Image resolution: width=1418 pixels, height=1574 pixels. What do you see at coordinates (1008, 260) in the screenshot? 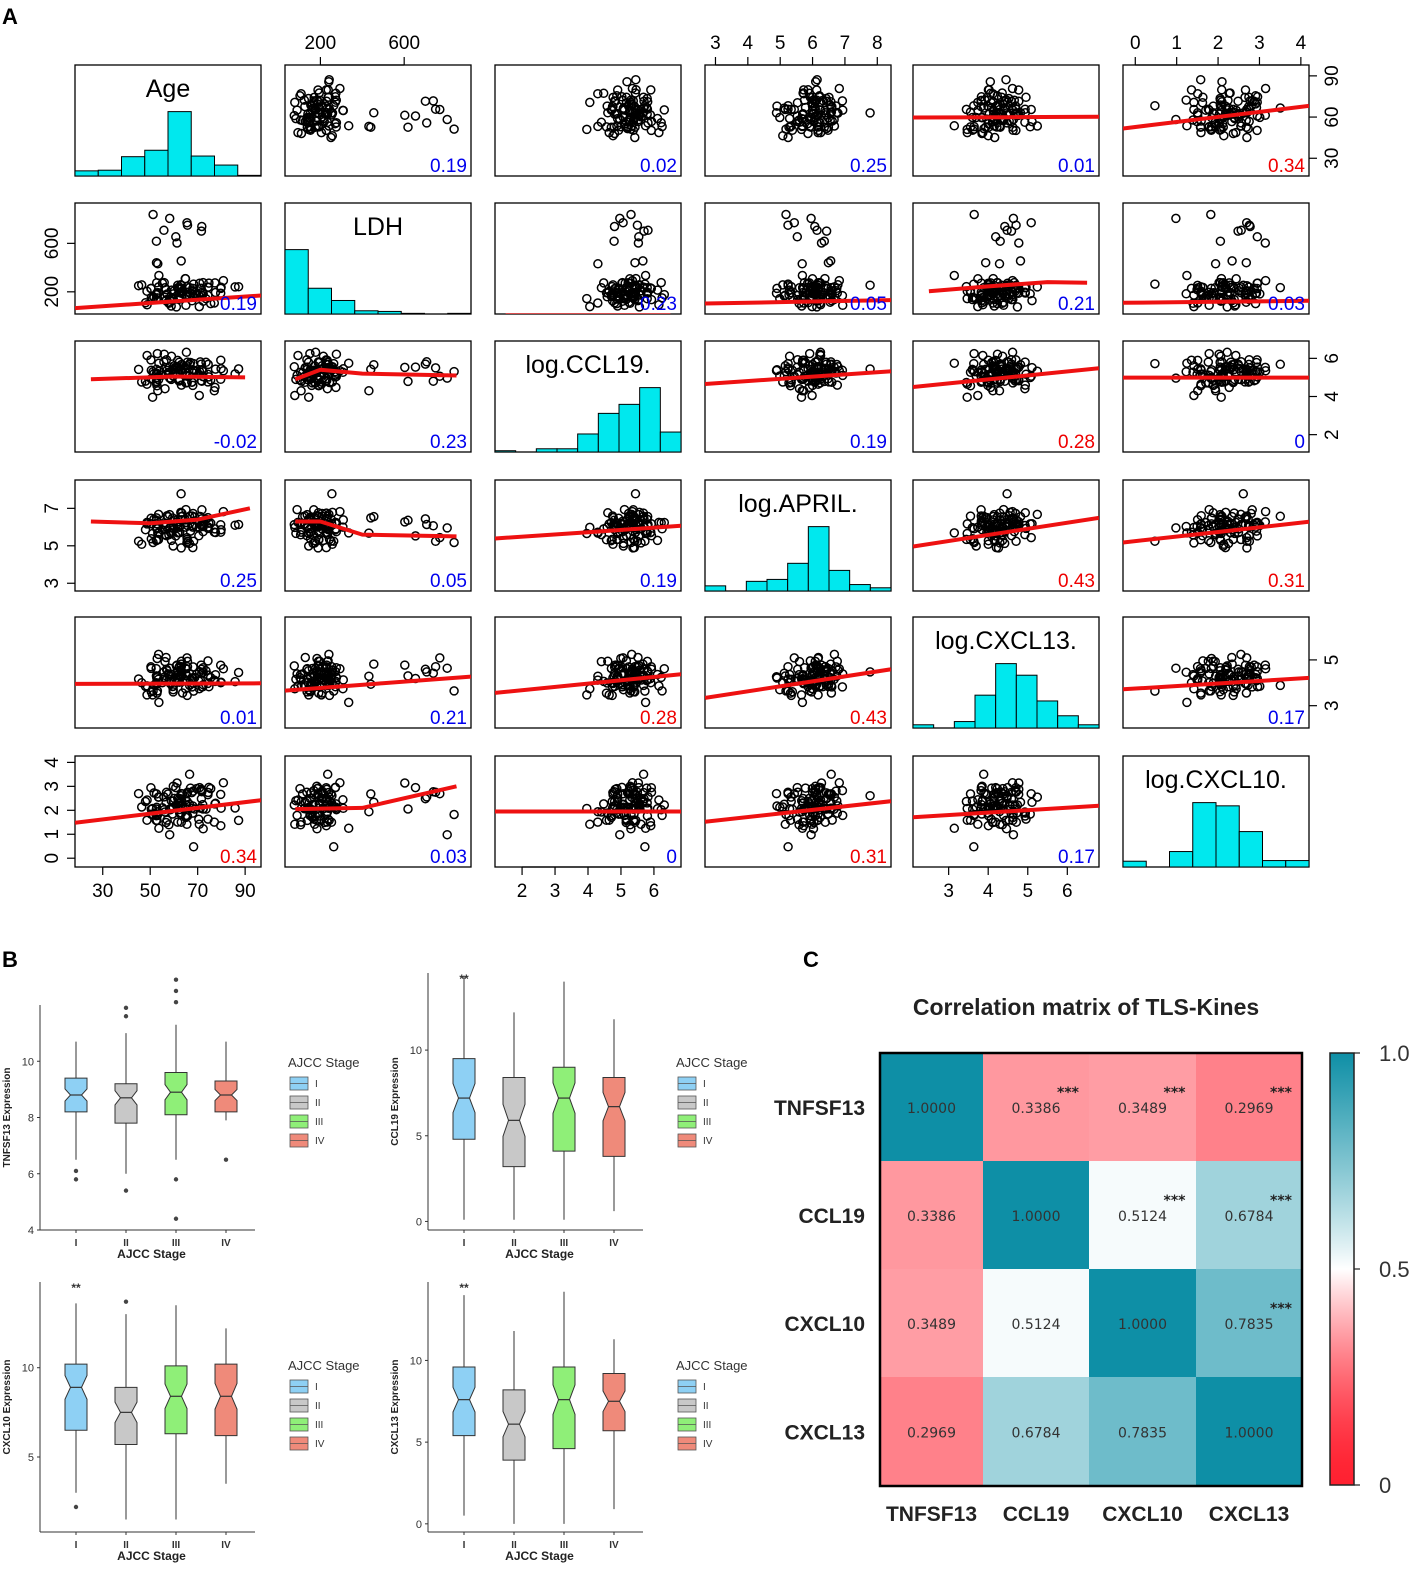
I see `cell-points` at bounding box center [1008, 260].